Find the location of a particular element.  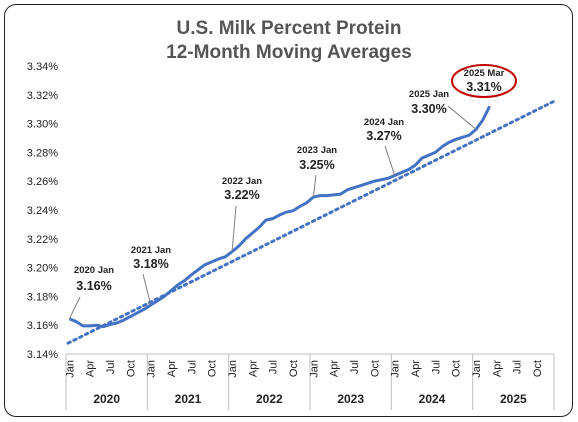

annotation-date: 2025 Jan is located at coordinates (429, 94).